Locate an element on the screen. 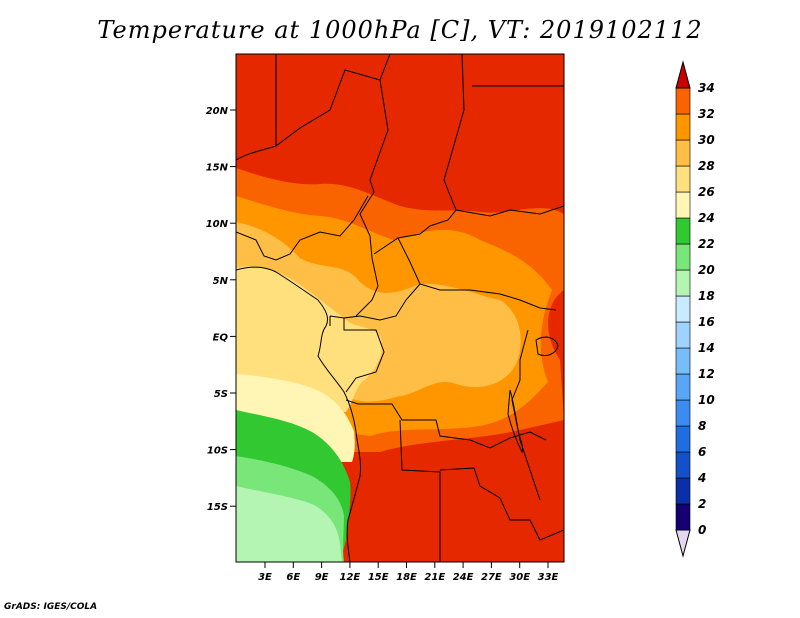 The width and height of the screenshot is (800, 618). coastline is located at coordinates (298, 414).